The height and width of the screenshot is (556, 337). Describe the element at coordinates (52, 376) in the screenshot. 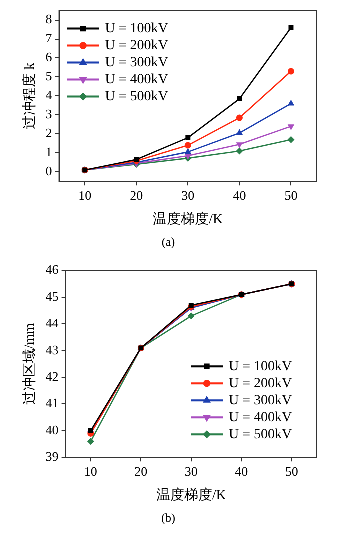

I see `y-tick-label: 42` at that location.